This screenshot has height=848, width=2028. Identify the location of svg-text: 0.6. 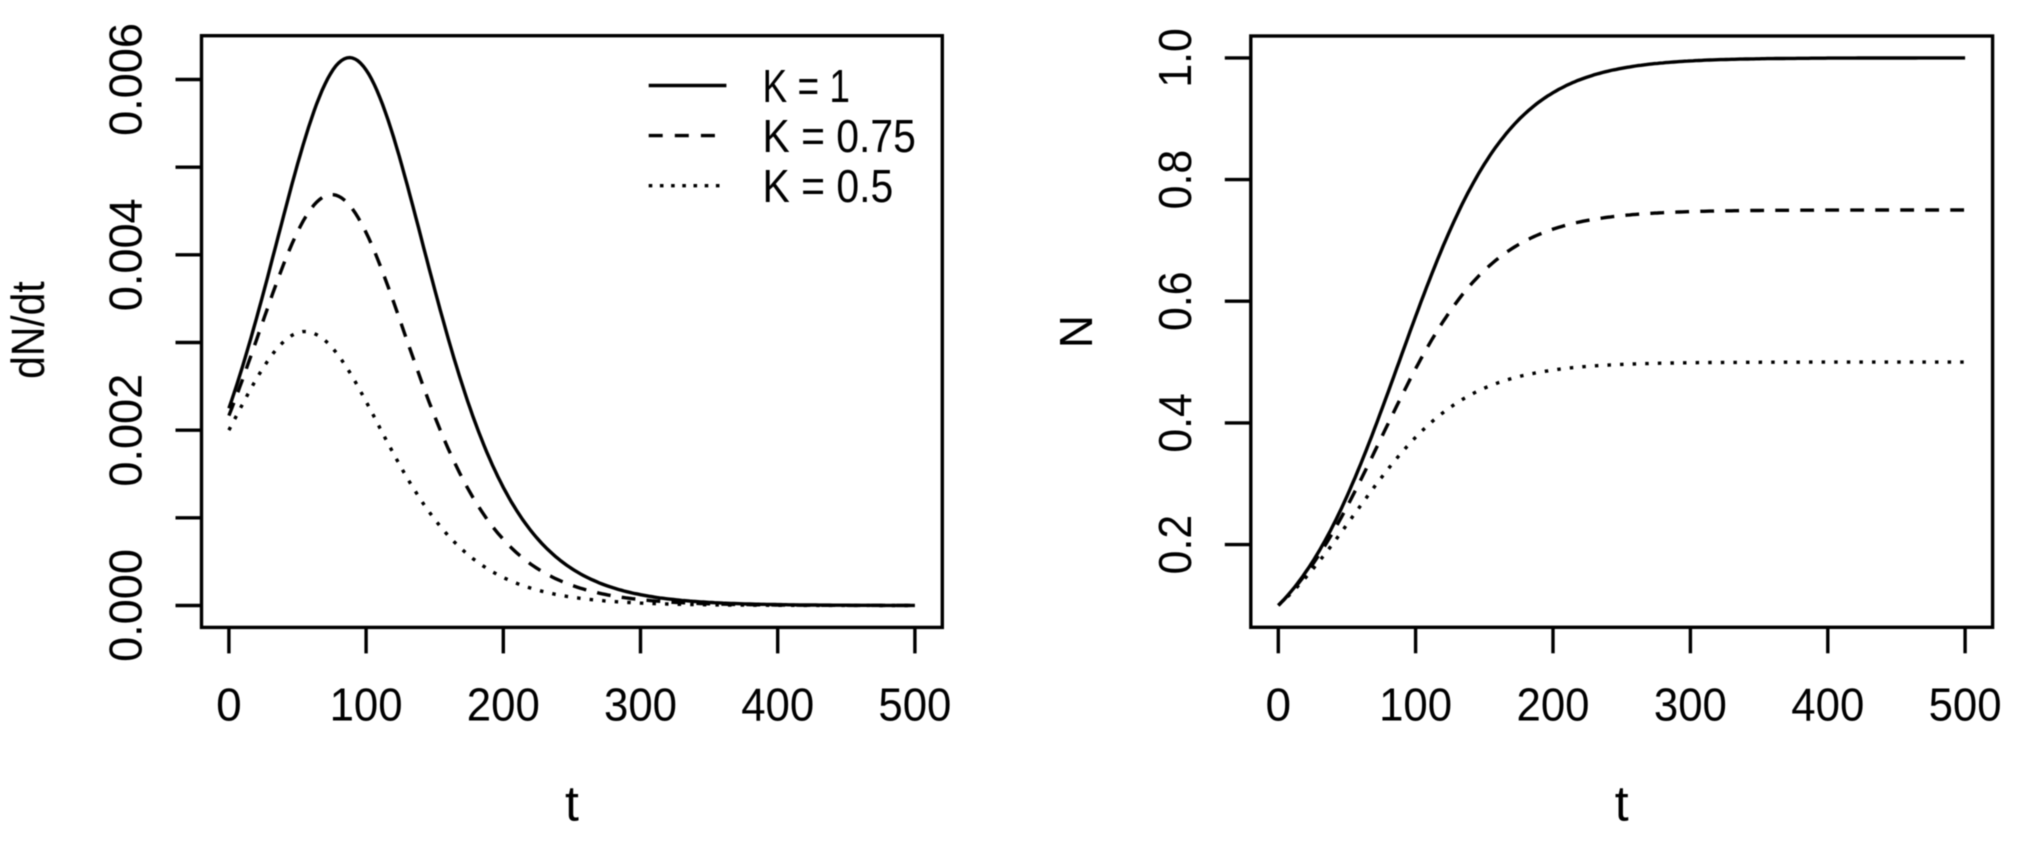
(1175, 301).